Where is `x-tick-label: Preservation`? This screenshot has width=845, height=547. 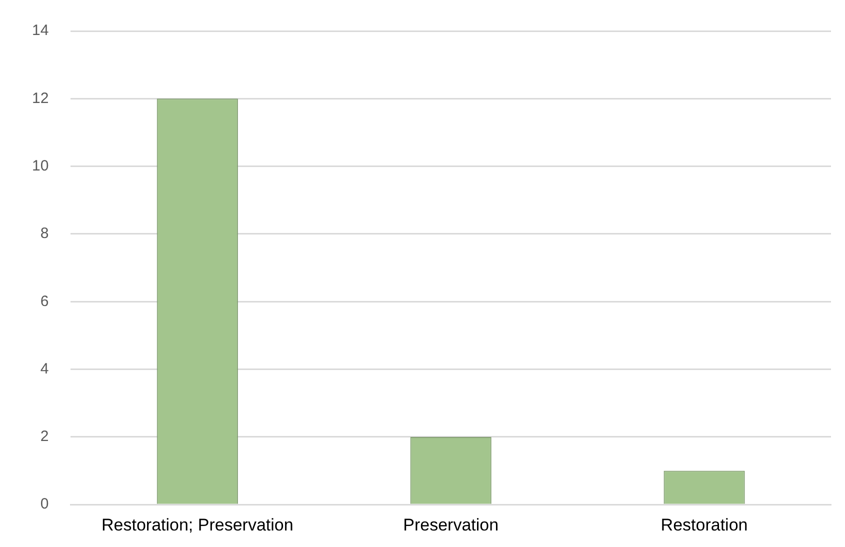
x-tick-label: Preservation is located at coordinates (451, 524).